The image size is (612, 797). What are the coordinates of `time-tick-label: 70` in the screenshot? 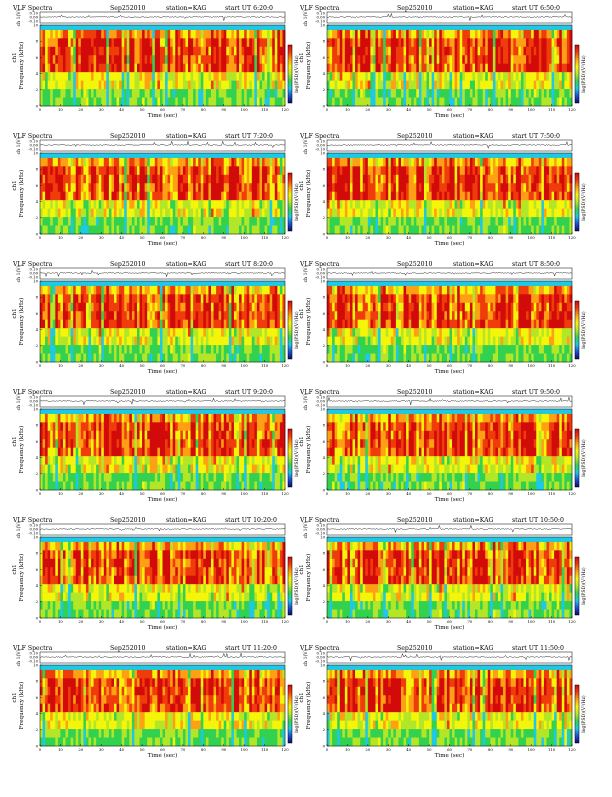 It's located at (469, 237).